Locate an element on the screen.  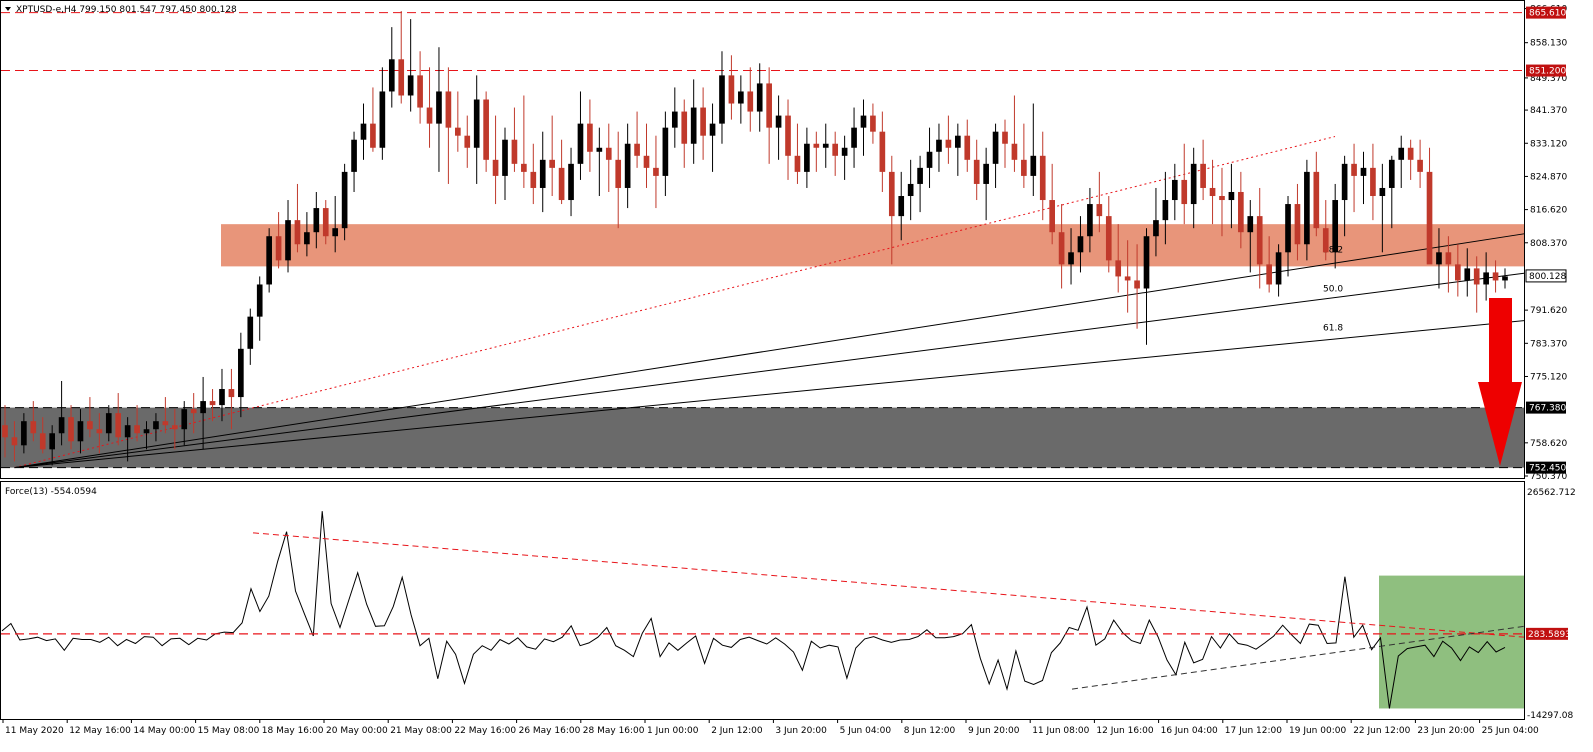
y-tick-label: 750.370 is located at coordinates (1548, 477).